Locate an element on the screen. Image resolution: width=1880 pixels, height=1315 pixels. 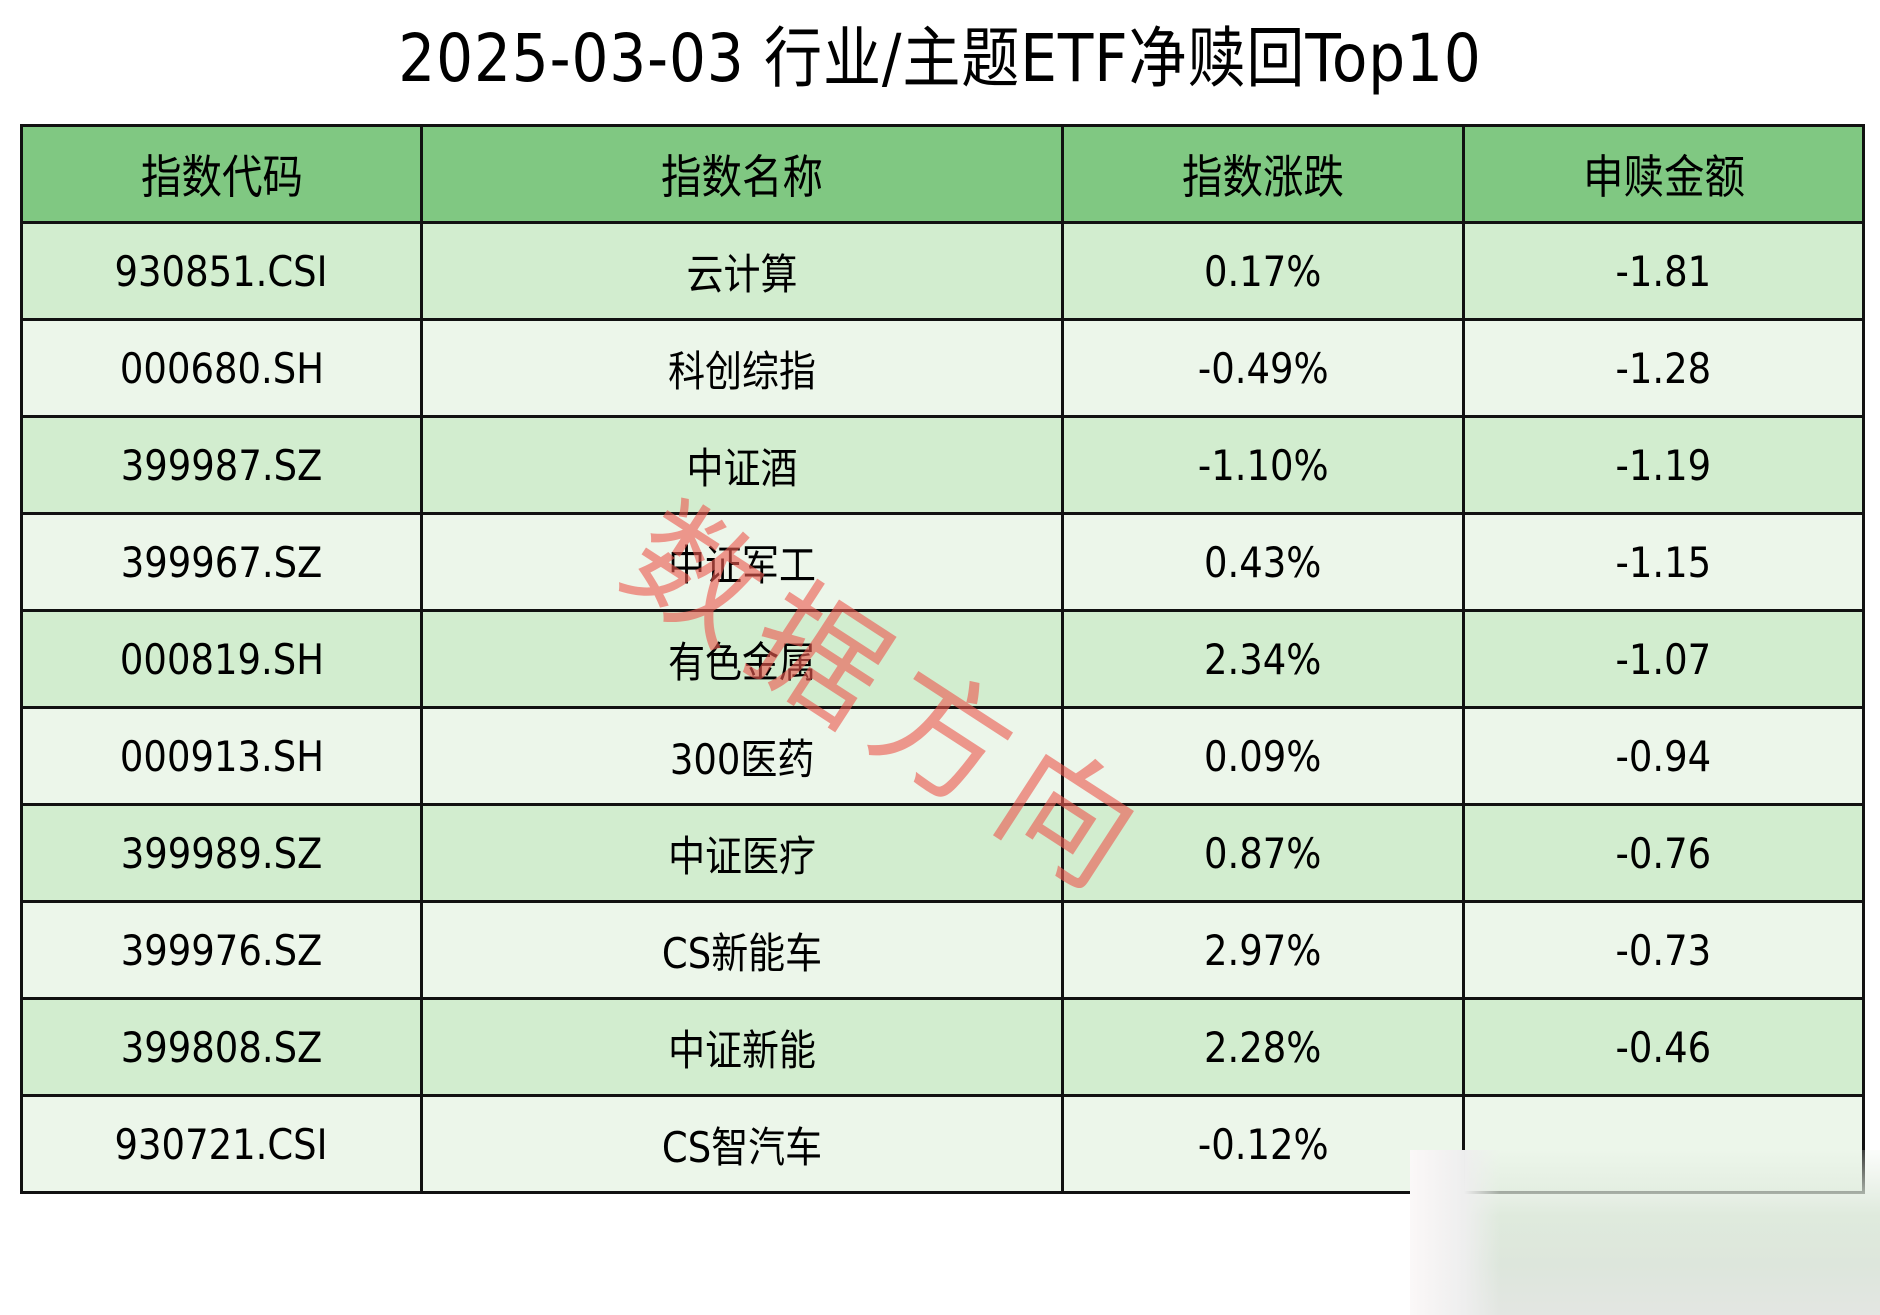
table-row: 399987.SZ 中证酒 -1.10% -1.19 is located at coordinates (942, 465).